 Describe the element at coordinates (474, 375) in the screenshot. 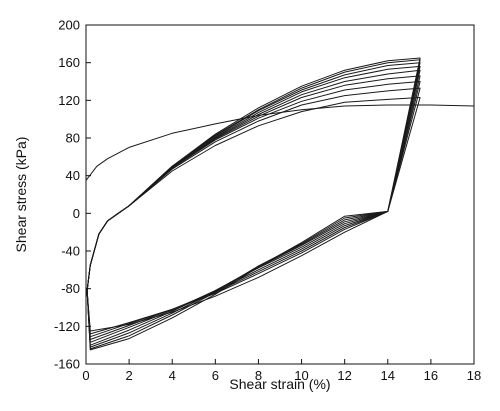

I see `x-tick-label: 18` at that location.